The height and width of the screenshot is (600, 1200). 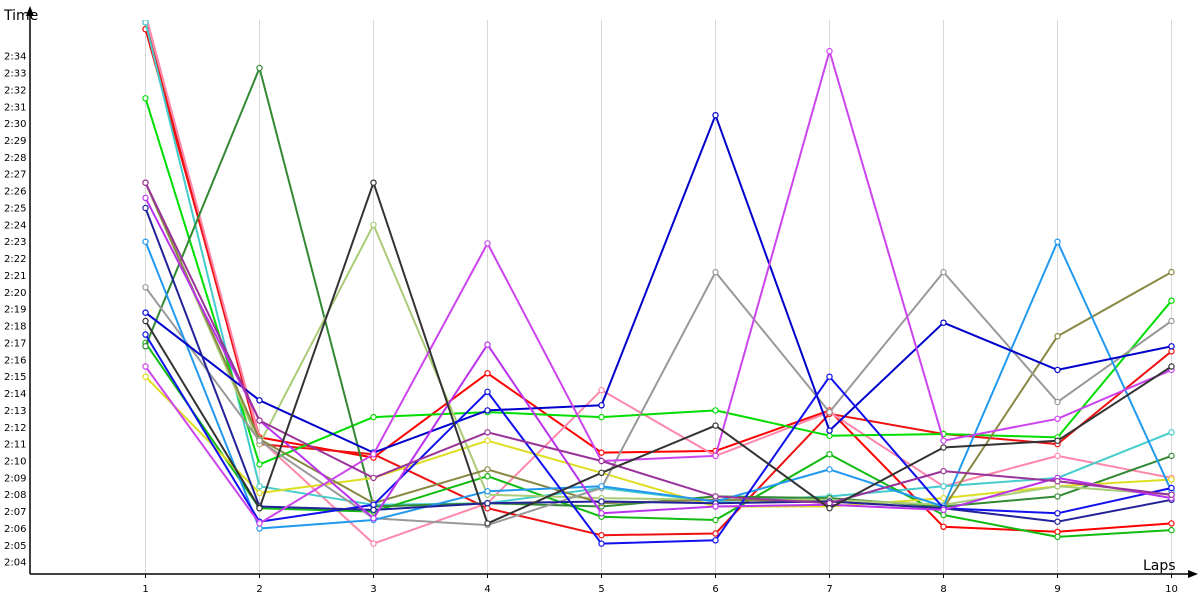 I want to click on y-tick-label: 2:13, so click(x=15, y=411).